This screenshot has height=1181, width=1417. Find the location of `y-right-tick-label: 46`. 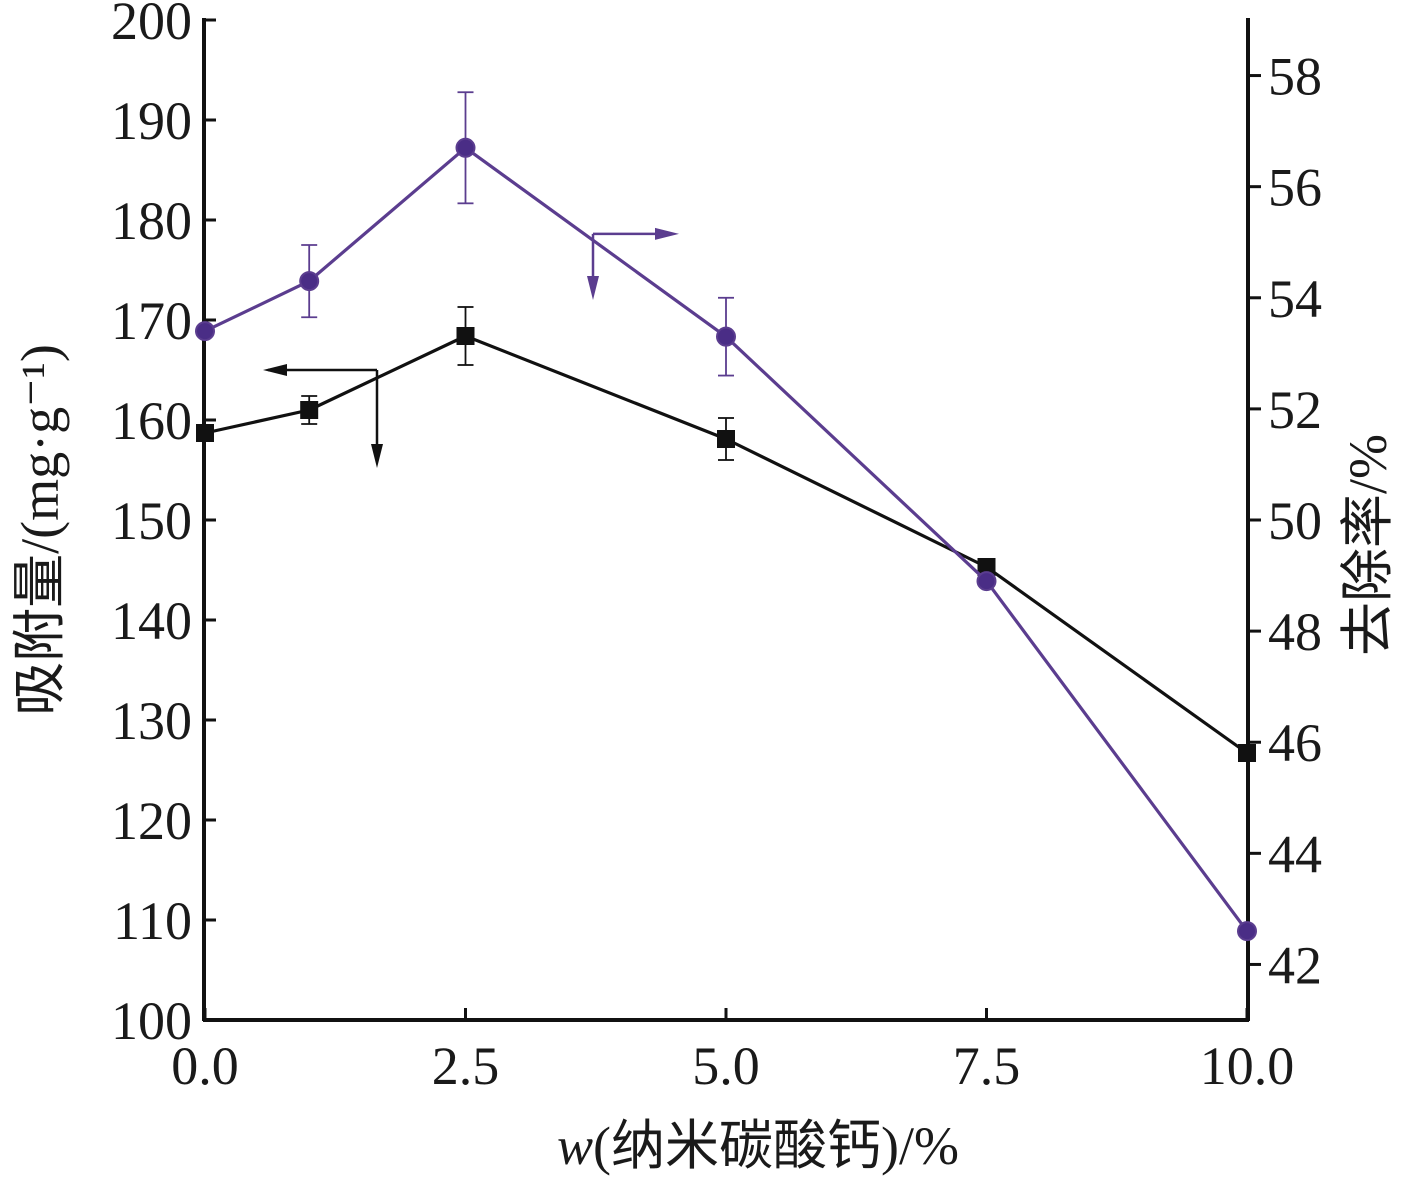

y-right-tick-label: 46 is located at coordinates (1295, 743).